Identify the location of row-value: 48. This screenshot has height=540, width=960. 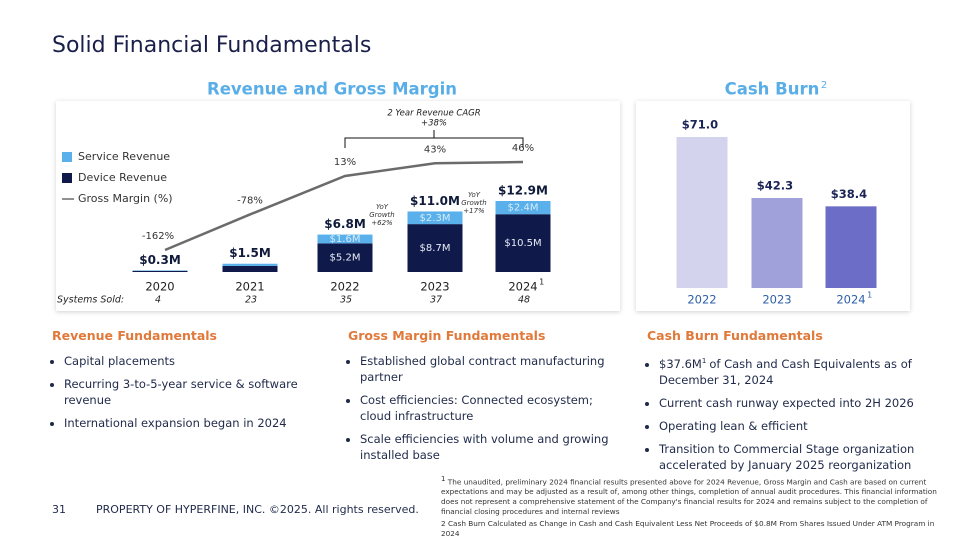
(524, 300).